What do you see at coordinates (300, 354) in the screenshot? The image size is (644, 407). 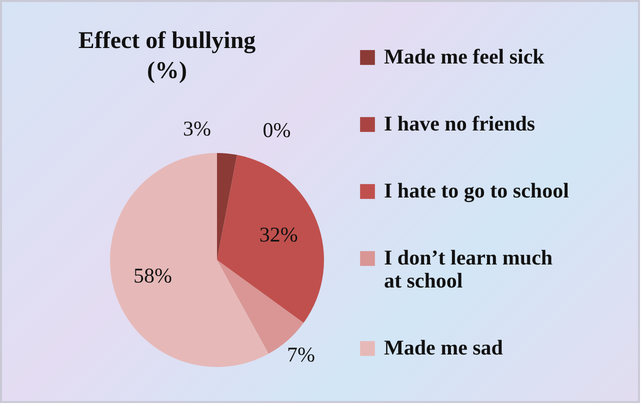 I see `data-label: 7%` at bounding box center [300, 354].